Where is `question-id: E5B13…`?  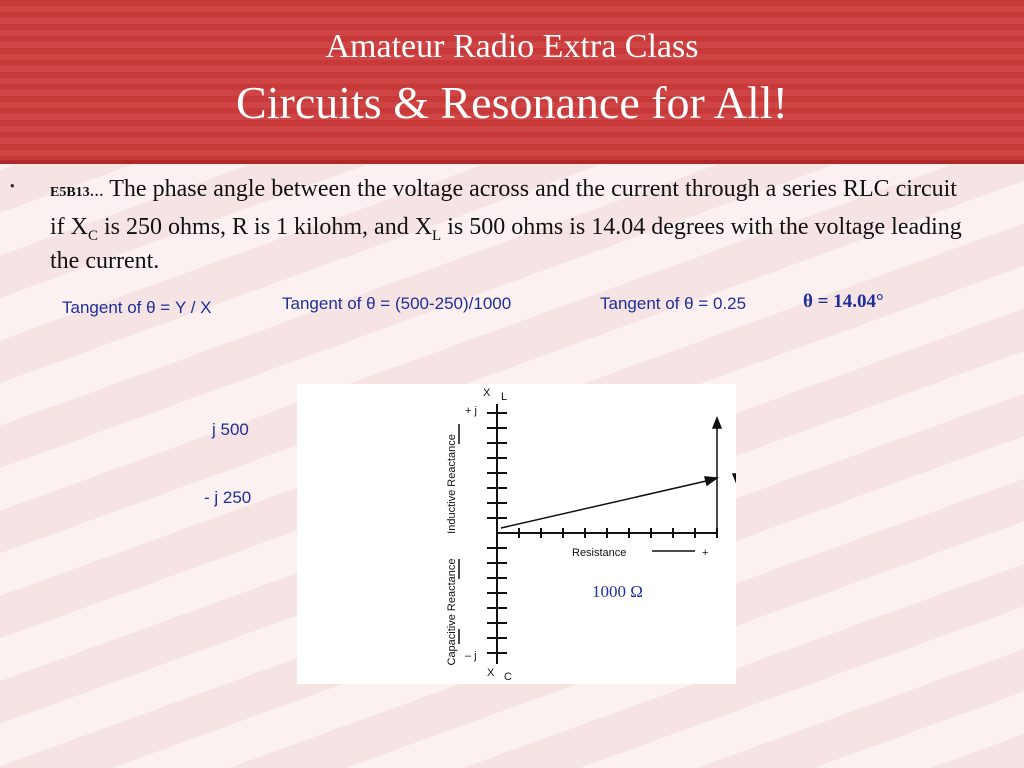 question-id: E5B13… is located at coordinates (77, 192).